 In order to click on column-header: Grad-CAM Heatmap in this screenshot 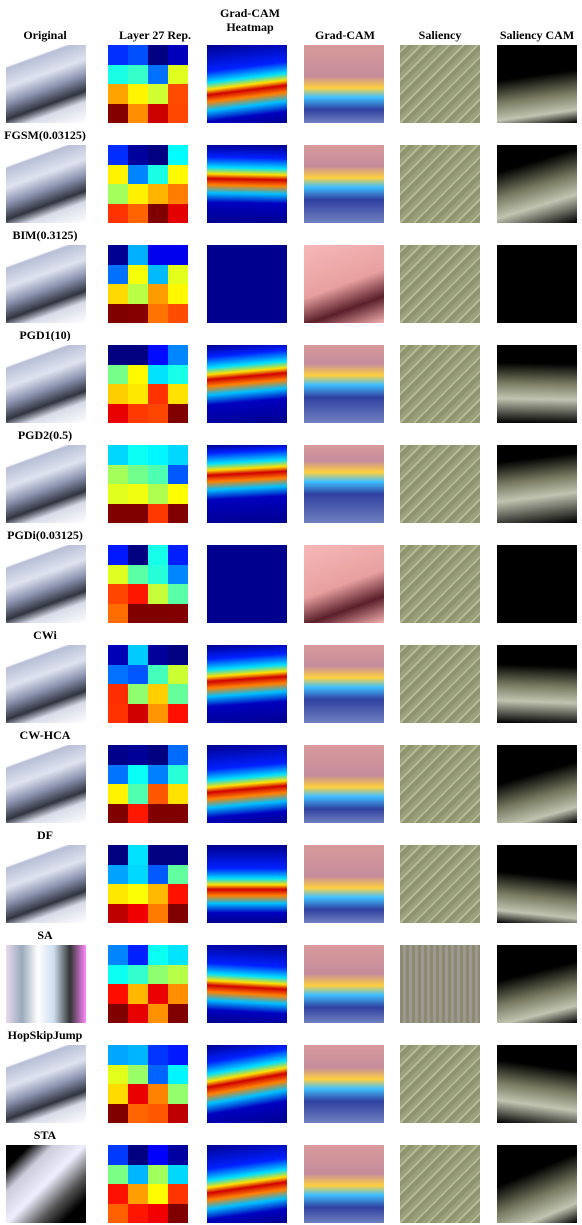, I will do `click(250, 20)`.